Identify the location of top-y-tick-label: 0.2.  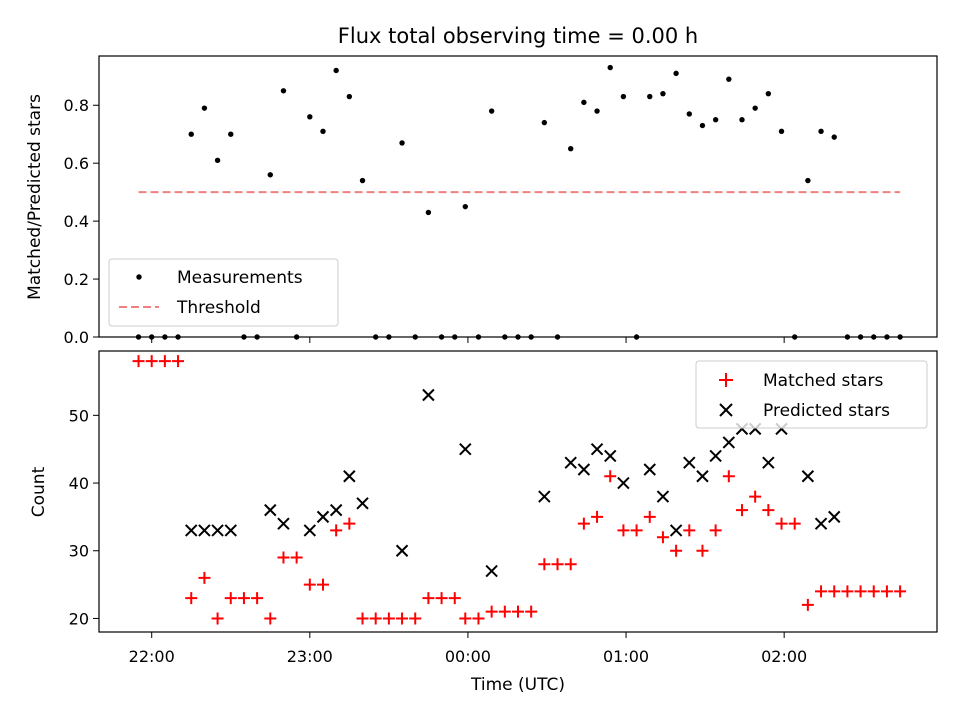
(76, 279).